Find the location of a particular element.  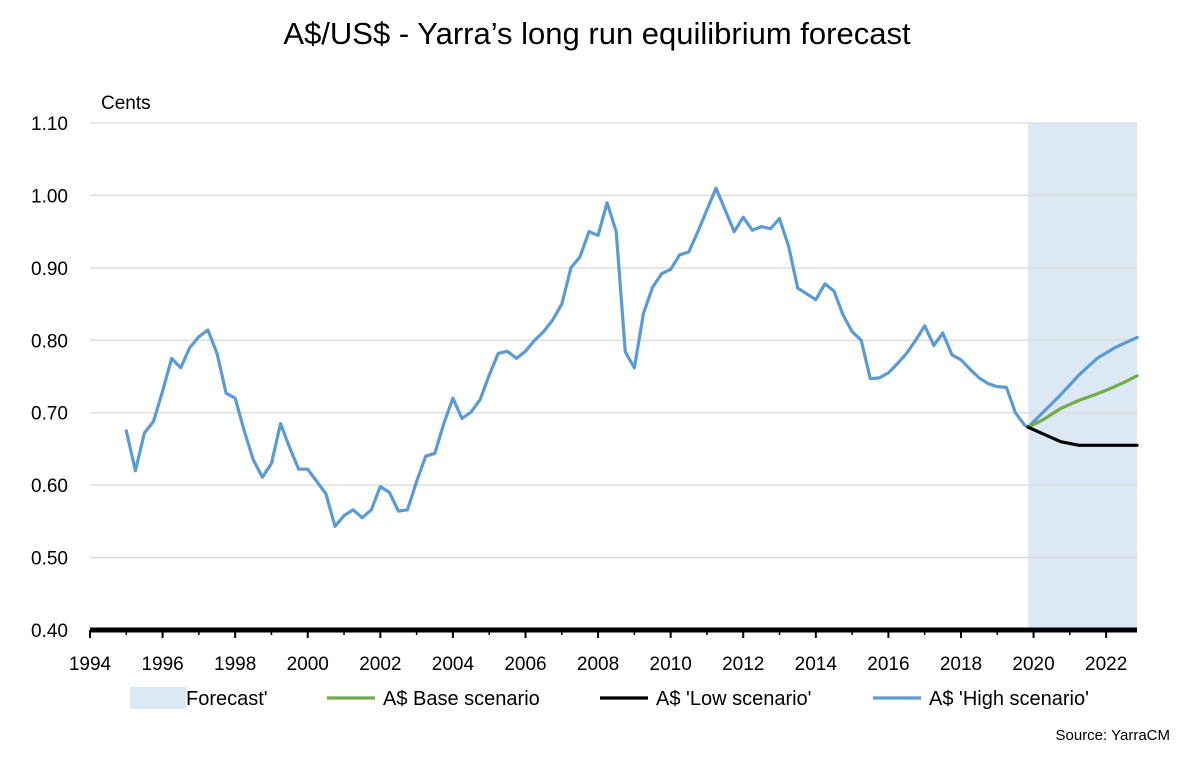

x-tick-label: 2018 is located at coordinates (961, 664).